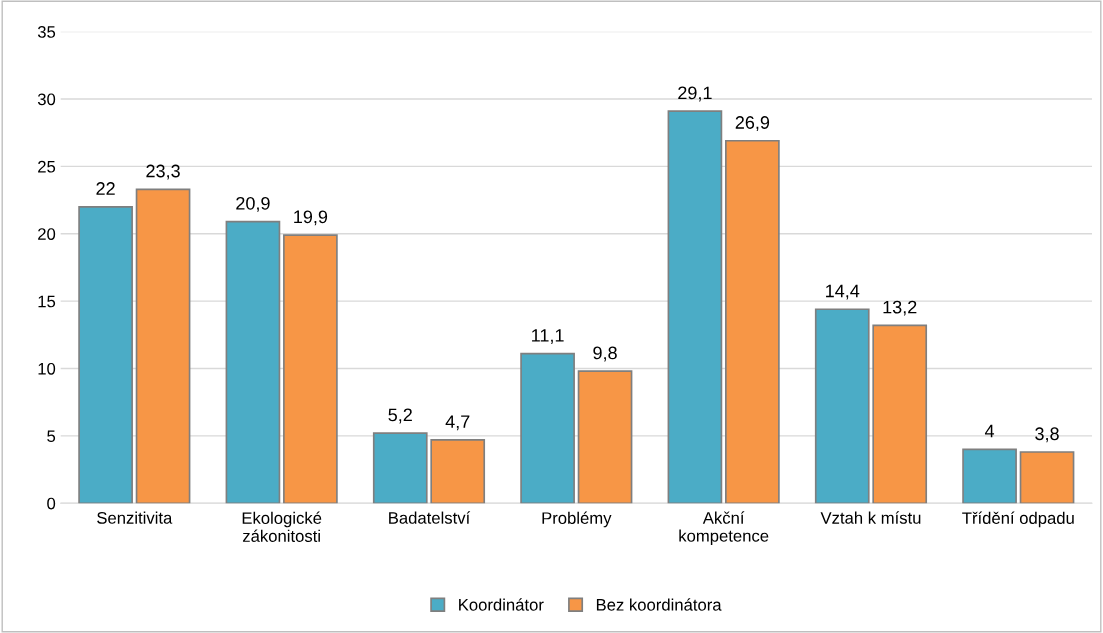 The image size is (1103, 633). I want to click on x-tick-label: Badatelství, so click(430, 517).